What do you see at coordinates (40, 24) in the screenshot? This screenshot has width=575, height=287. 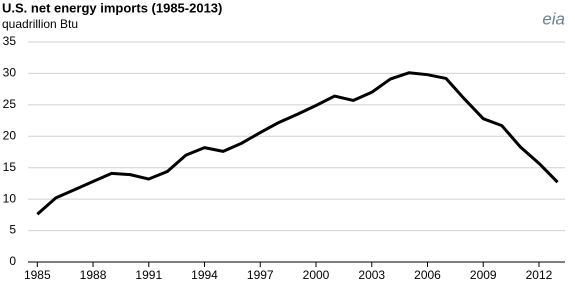 I see `chart-subtitle: quadrillion Btu` at bounding box center [40, 24].